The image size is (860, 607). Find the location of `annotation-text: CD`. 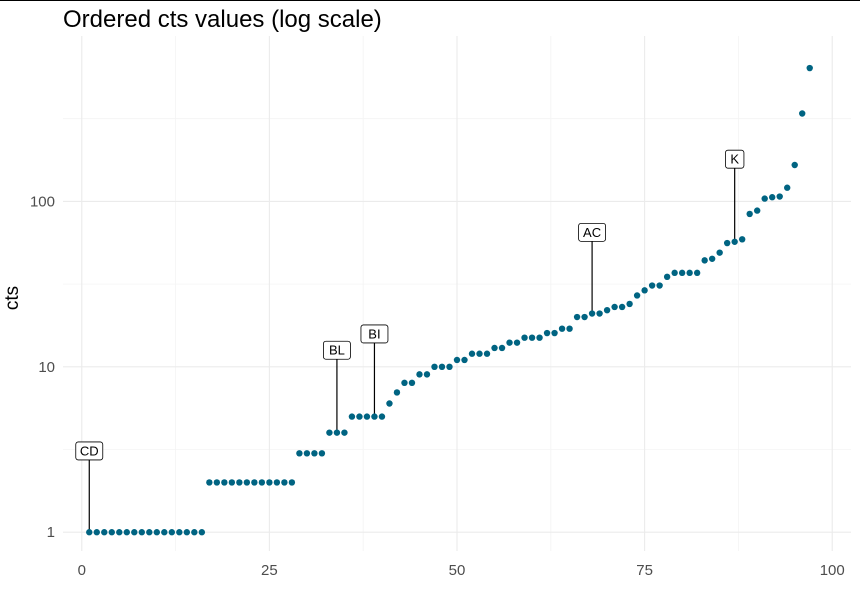

annotation-text: CD is located at coordinates (89, 450).